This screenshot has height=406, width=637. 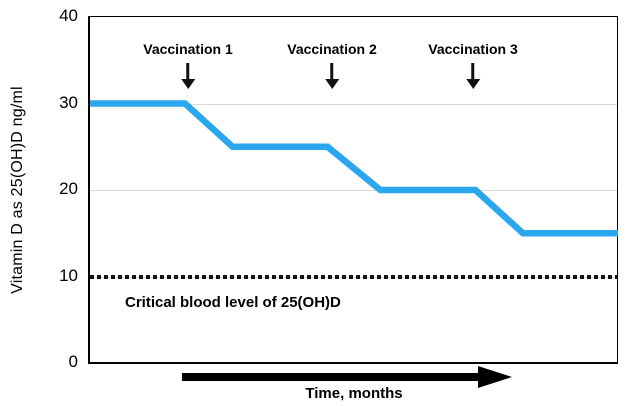 What do you see at coordinates (188, 49) in the screenshot?
I see `vaccination-label: Vaccination 1` at bounding box center [188, 49].